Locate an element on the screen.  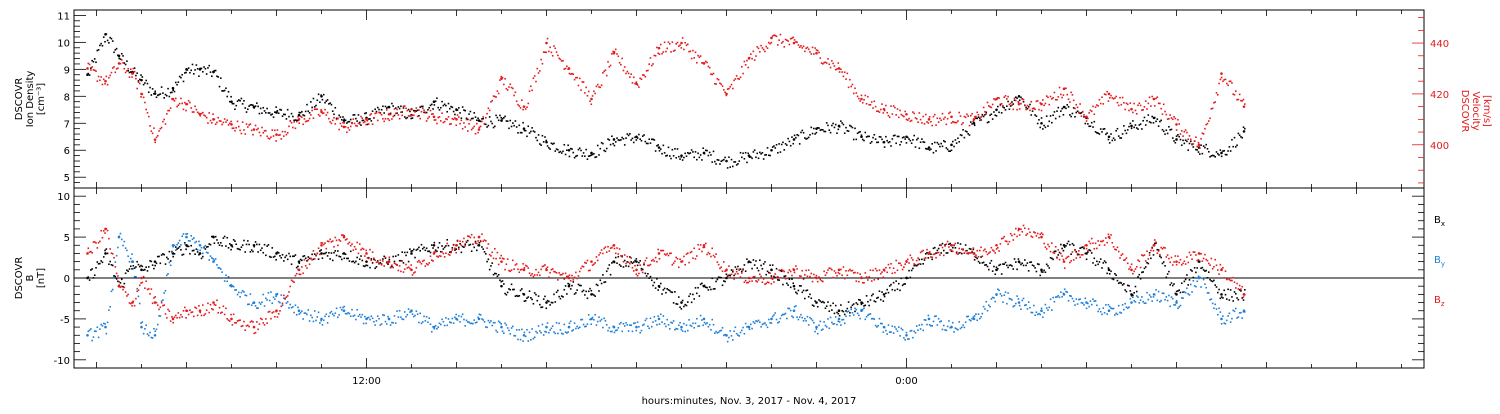
top-left-tick-label: 5 is located at coordinates (67, 178).